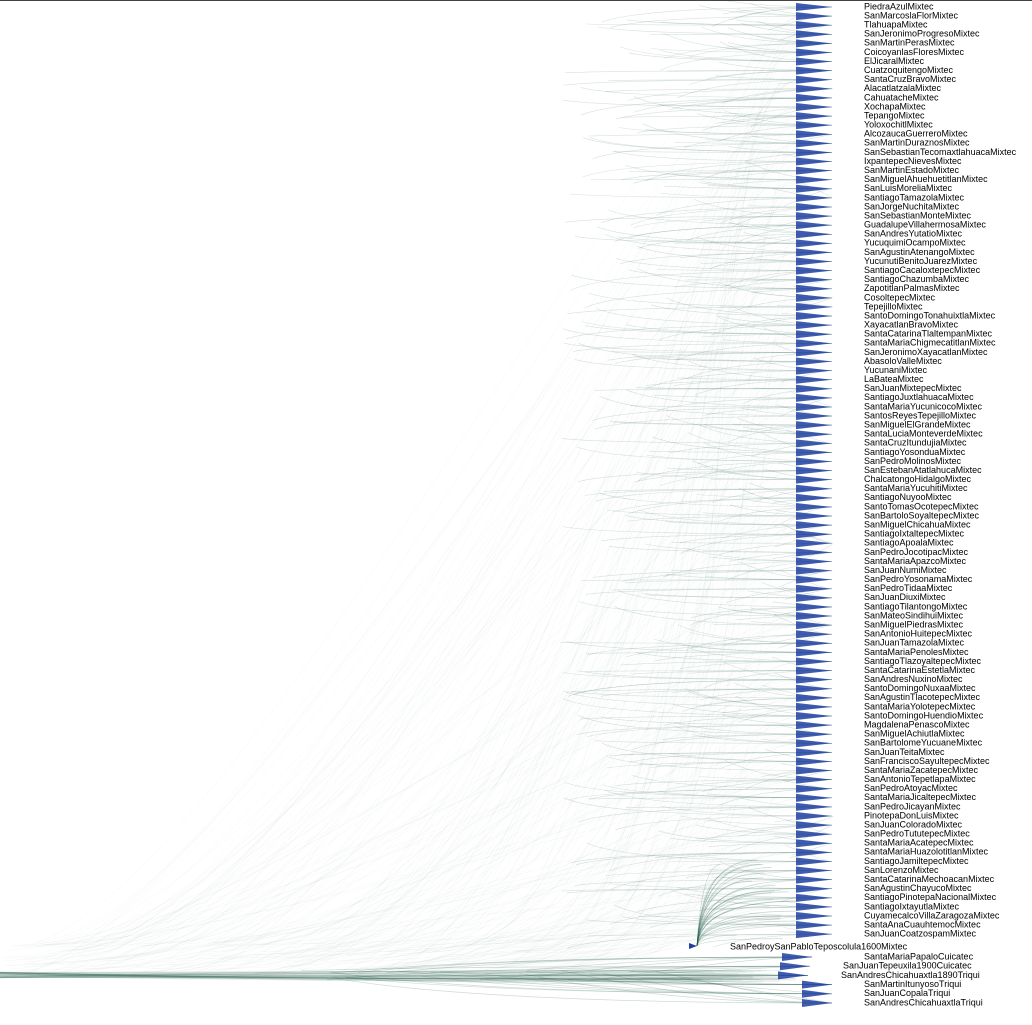 This screenshot has width=1032, height=1025. I want to click on leaf-label: SanLorenzoMixtec, so click(901, 870).